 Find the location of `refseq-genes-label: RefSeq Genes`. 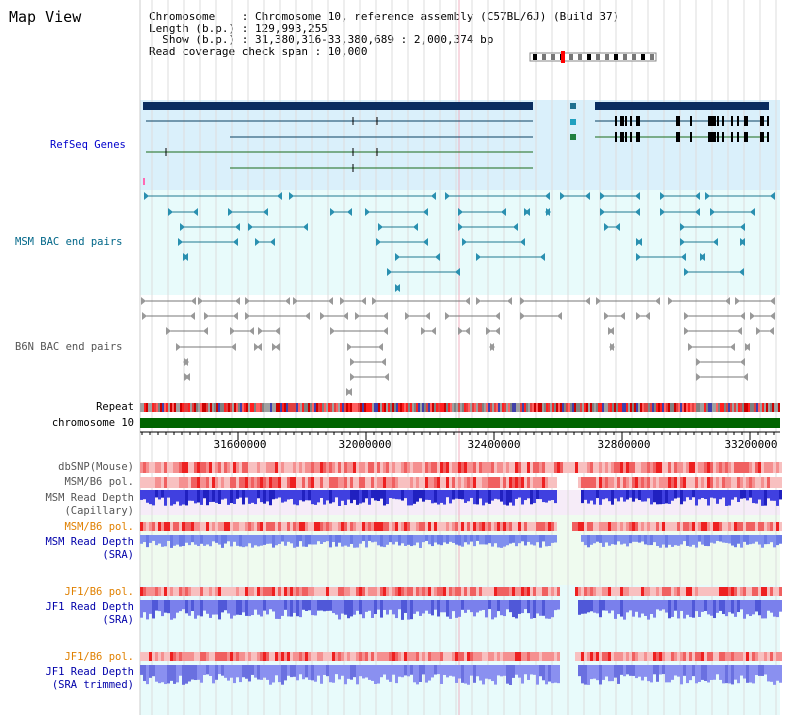

refseq-genes-label: RefSeq Genes is located at coordinates (88, 145).